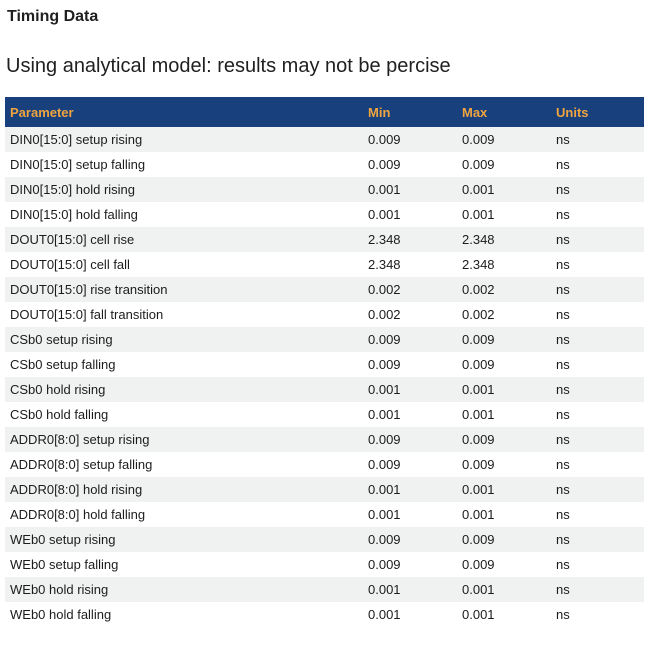  What do you see at coordinates (324, 490) in the screenshot?
I see `table-row: ADDR0[8:0] hold rising 0.001 0.001 ns` at bounding box center [324, 490].